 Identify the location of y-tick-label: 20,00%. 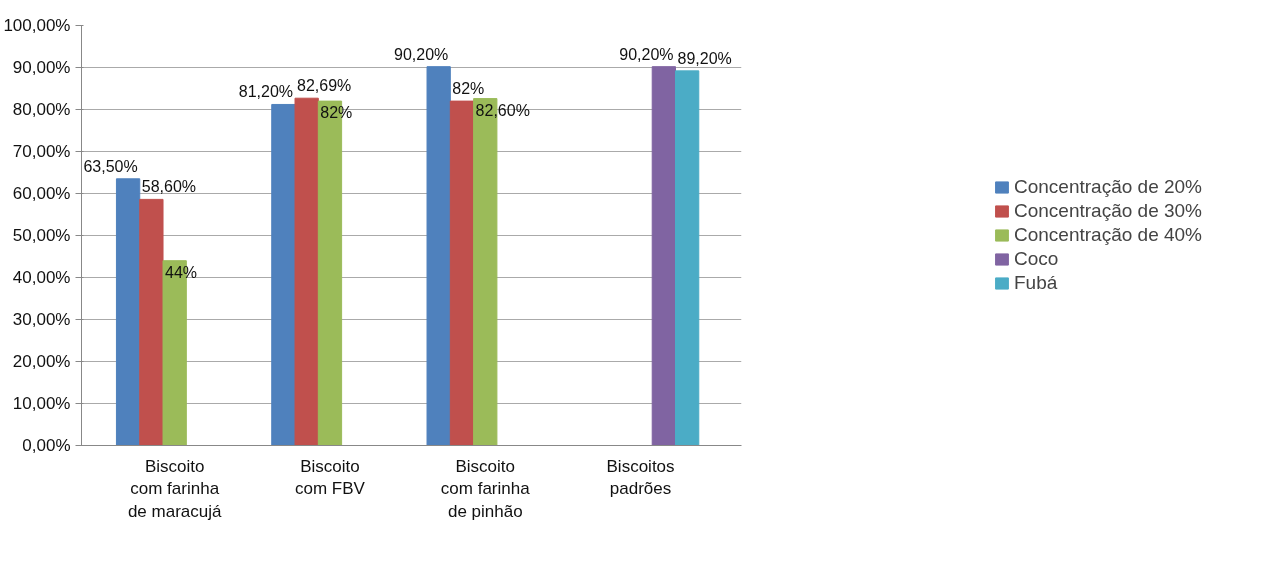
(41, 361).